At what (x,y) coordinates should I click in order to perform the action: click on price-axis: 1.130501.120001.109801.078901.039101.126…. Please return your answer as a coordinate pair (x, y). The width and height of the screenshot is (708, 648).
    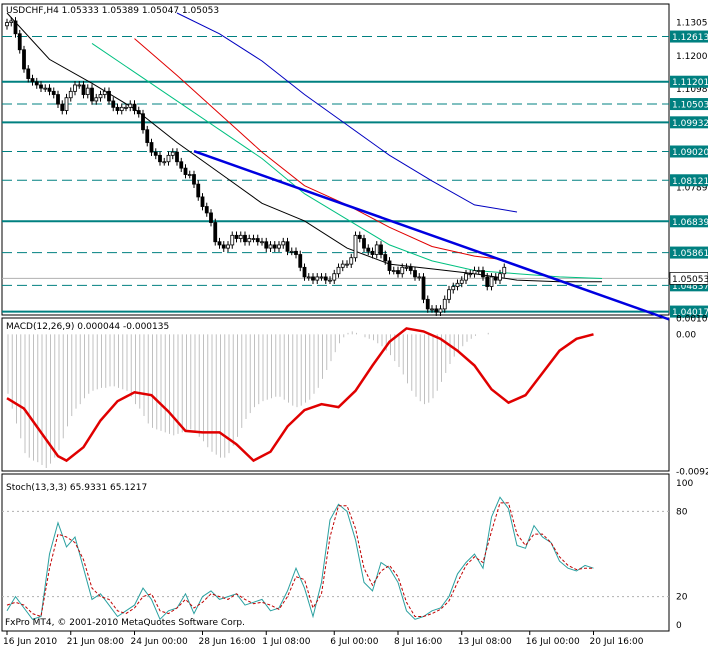
    Looking at the image, I should click on (688, 170).